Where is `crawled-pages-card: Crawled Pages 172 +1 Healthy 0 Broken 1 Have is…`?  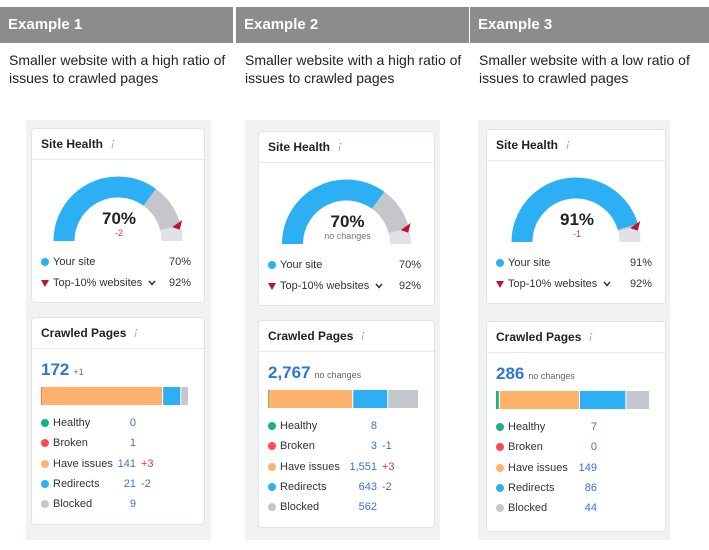
crawled-pages-card: Crawled Pages 172 +1 Healthy 0 Broken 1 Have is… is located at coordinates (118, 421).